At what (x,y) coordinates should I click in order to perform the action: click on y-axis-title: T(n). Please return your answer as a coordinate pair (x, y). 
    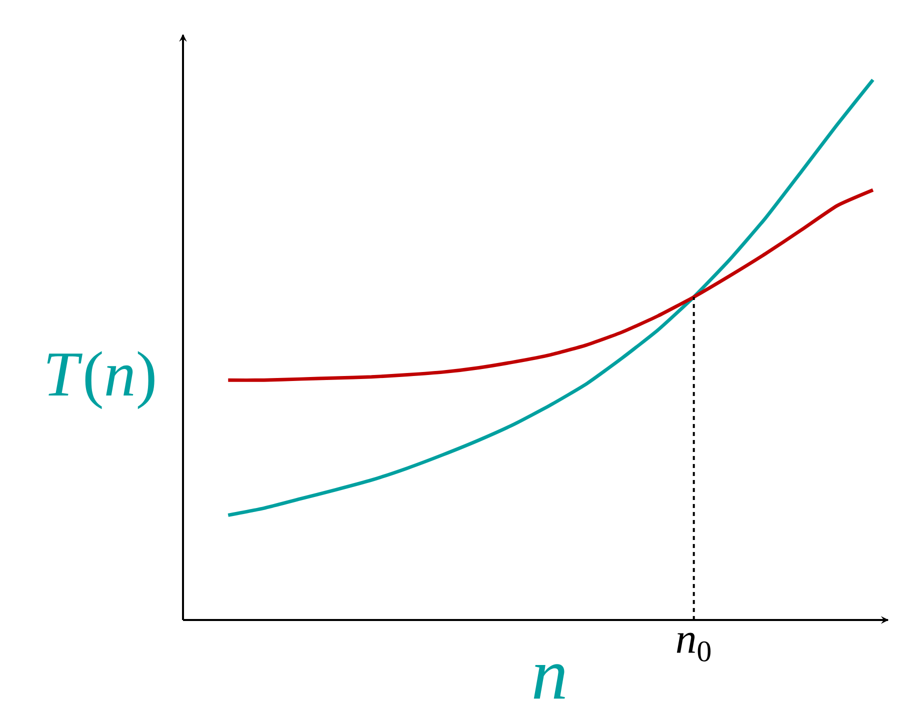
    Looking at the image, I should click on (100, 380).